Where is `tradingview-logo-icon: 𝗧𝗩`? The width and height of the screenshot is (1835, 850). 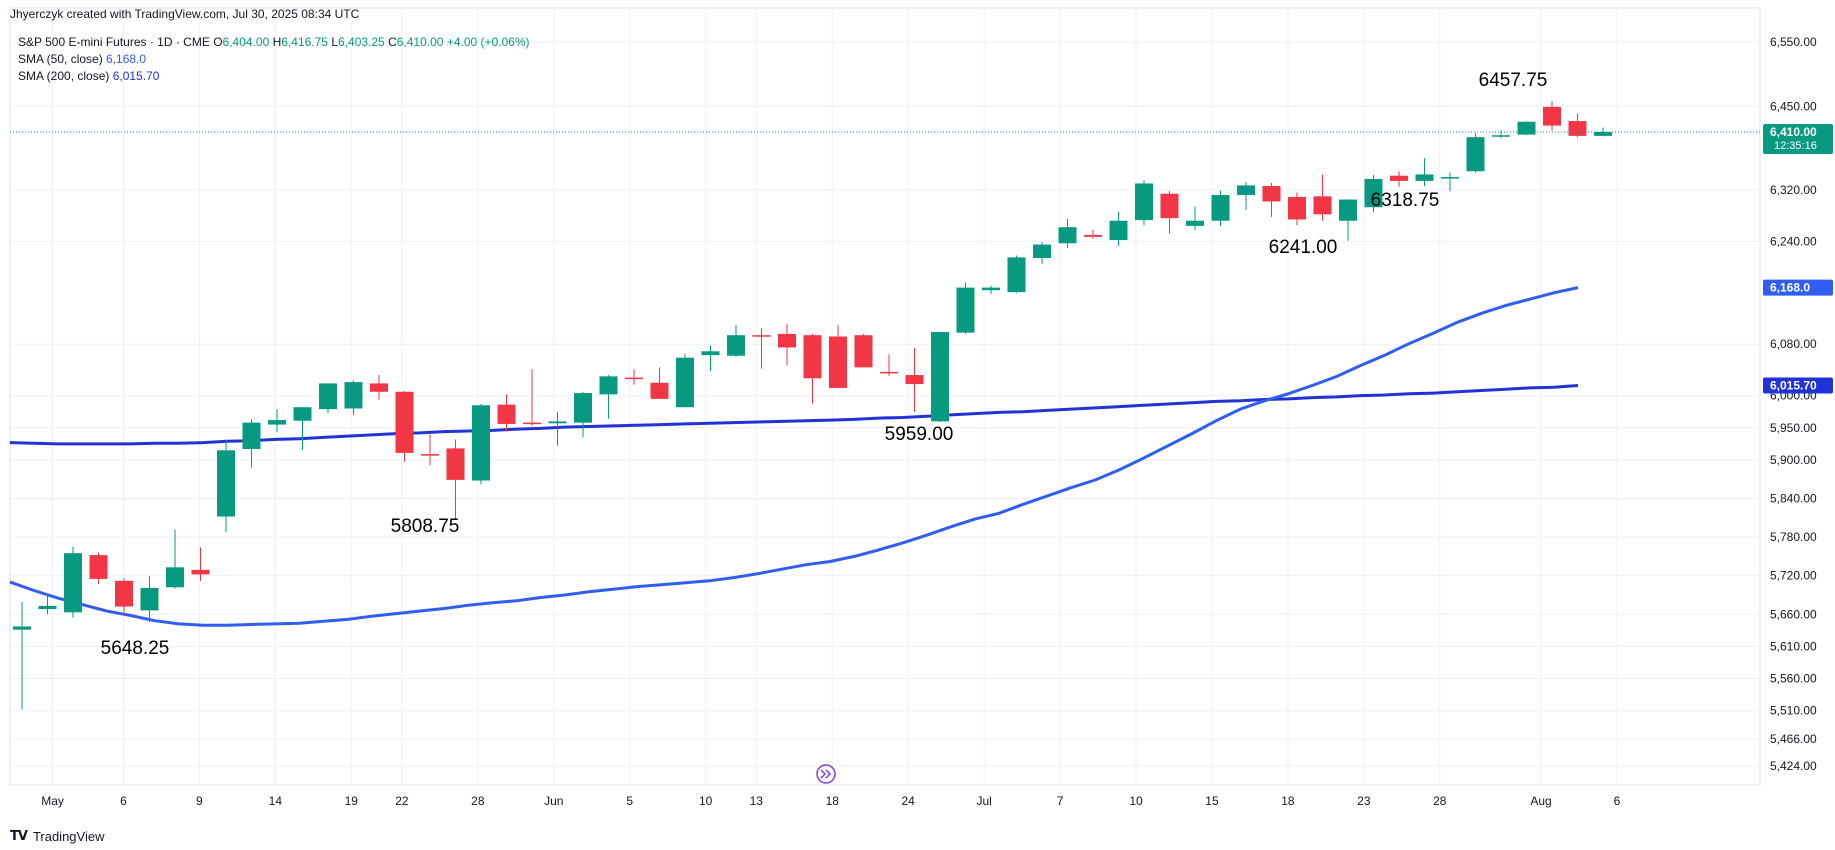
tradingview-logo-icon: 𝗧𝗩 is located at coordinates (19, 835).